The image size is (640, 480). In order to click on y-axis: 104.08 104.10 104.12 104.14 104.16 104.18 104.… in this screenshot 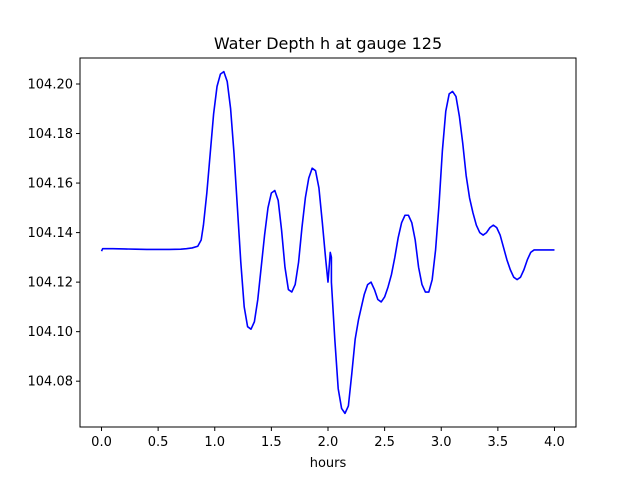, I will do `click(54, 234)`.